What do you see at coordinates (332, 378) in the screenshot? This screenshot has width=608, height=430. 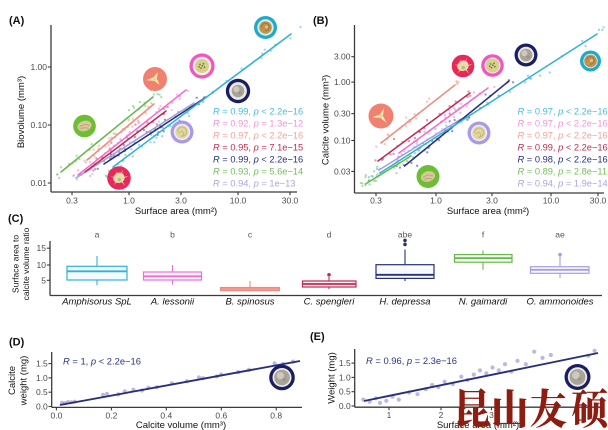 I see `svg-text: Weight (mg)` at bounding box center [332, 378].